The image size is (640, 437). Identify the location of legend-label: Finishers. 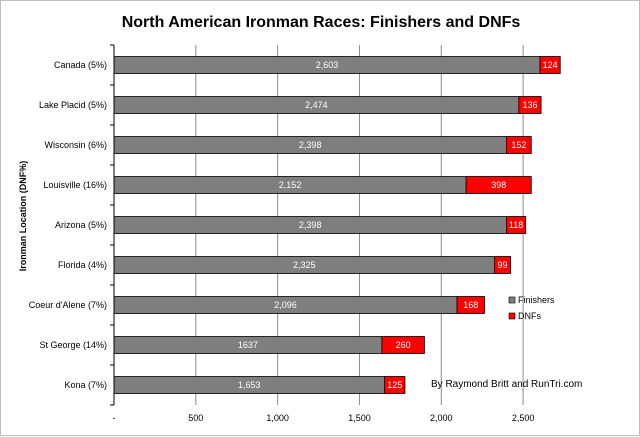
(536, 300).